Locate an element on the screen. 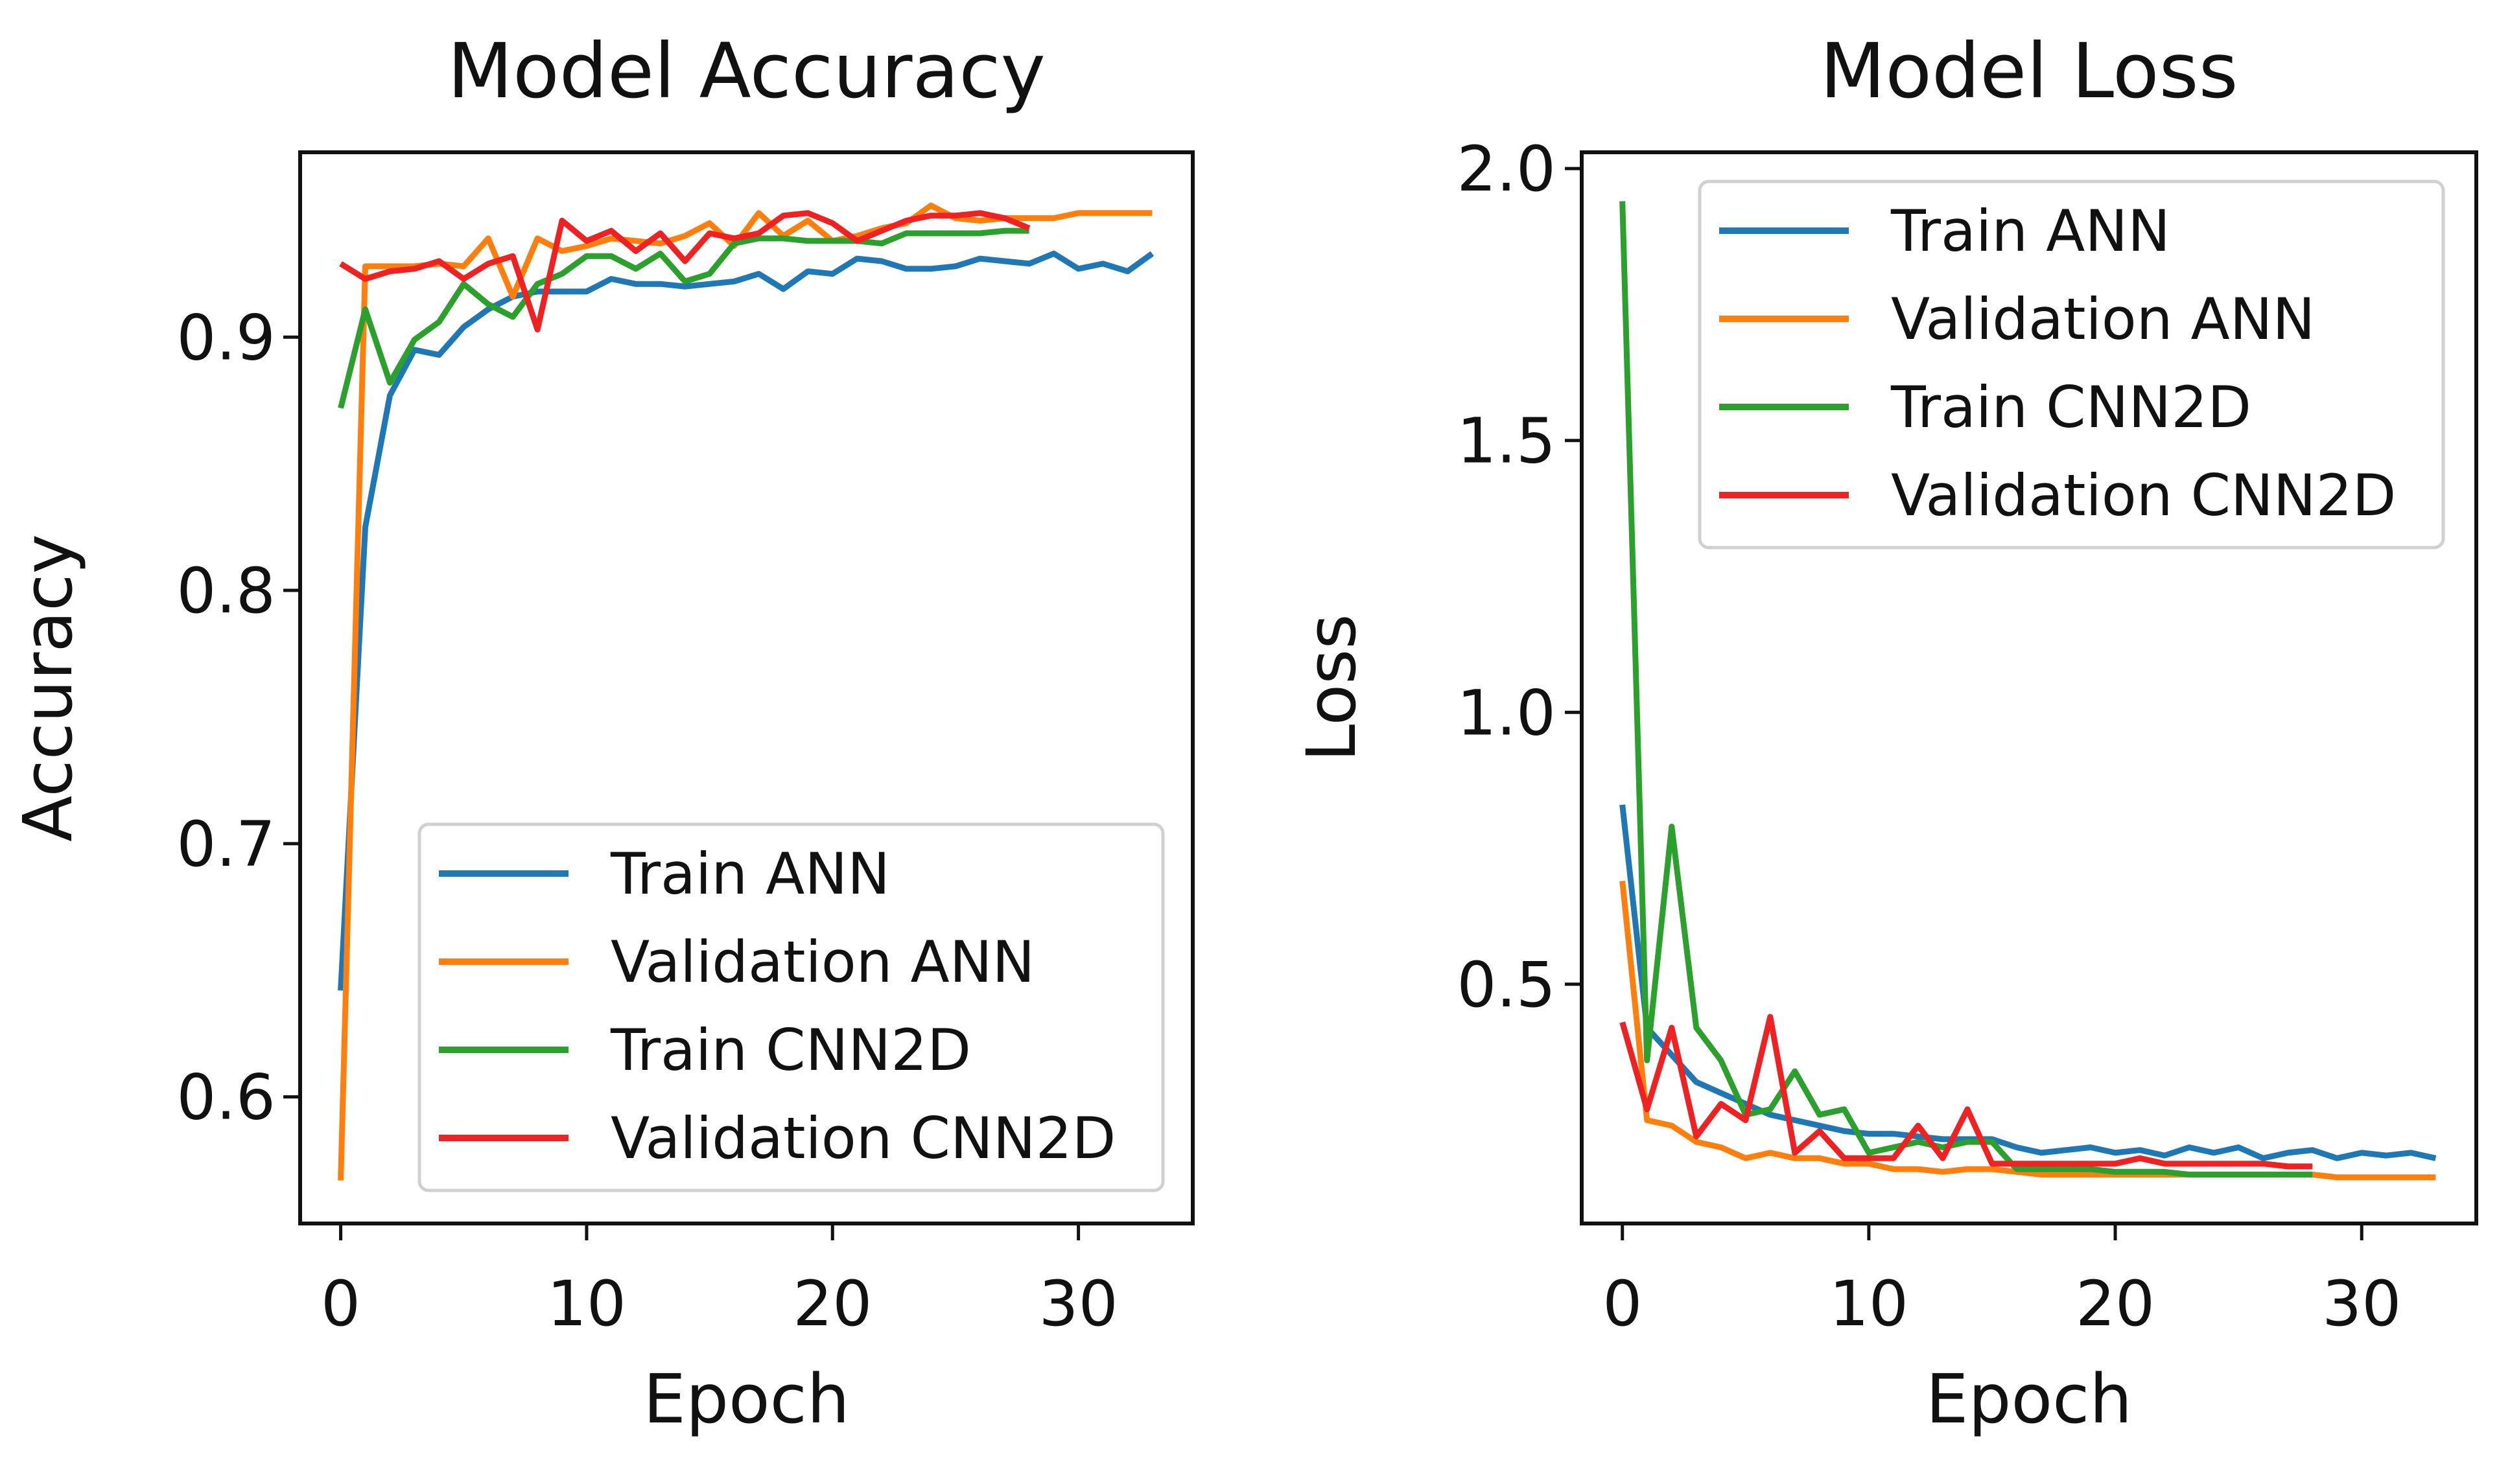 This screenshot has height=1484, width=2510. accuracy-legend-label-validation-cnn2d: Validation CNN2D is located at coordinates (863, 1138).